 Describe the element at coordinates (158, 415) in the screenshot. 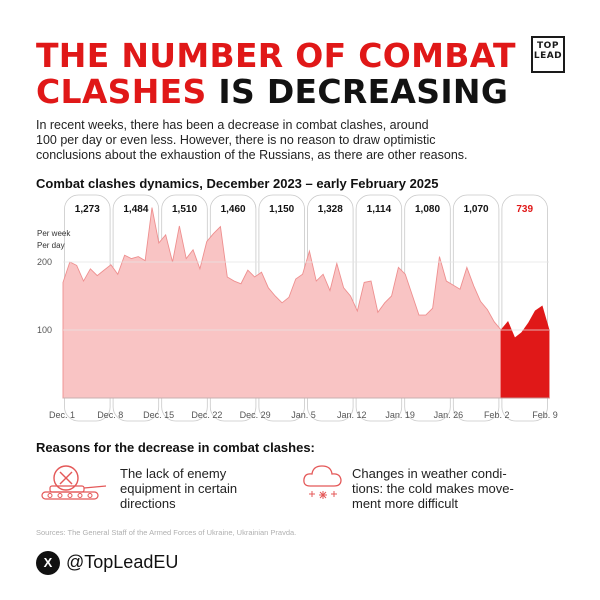

I see `x-tick-label: Dec. 15` at that location.